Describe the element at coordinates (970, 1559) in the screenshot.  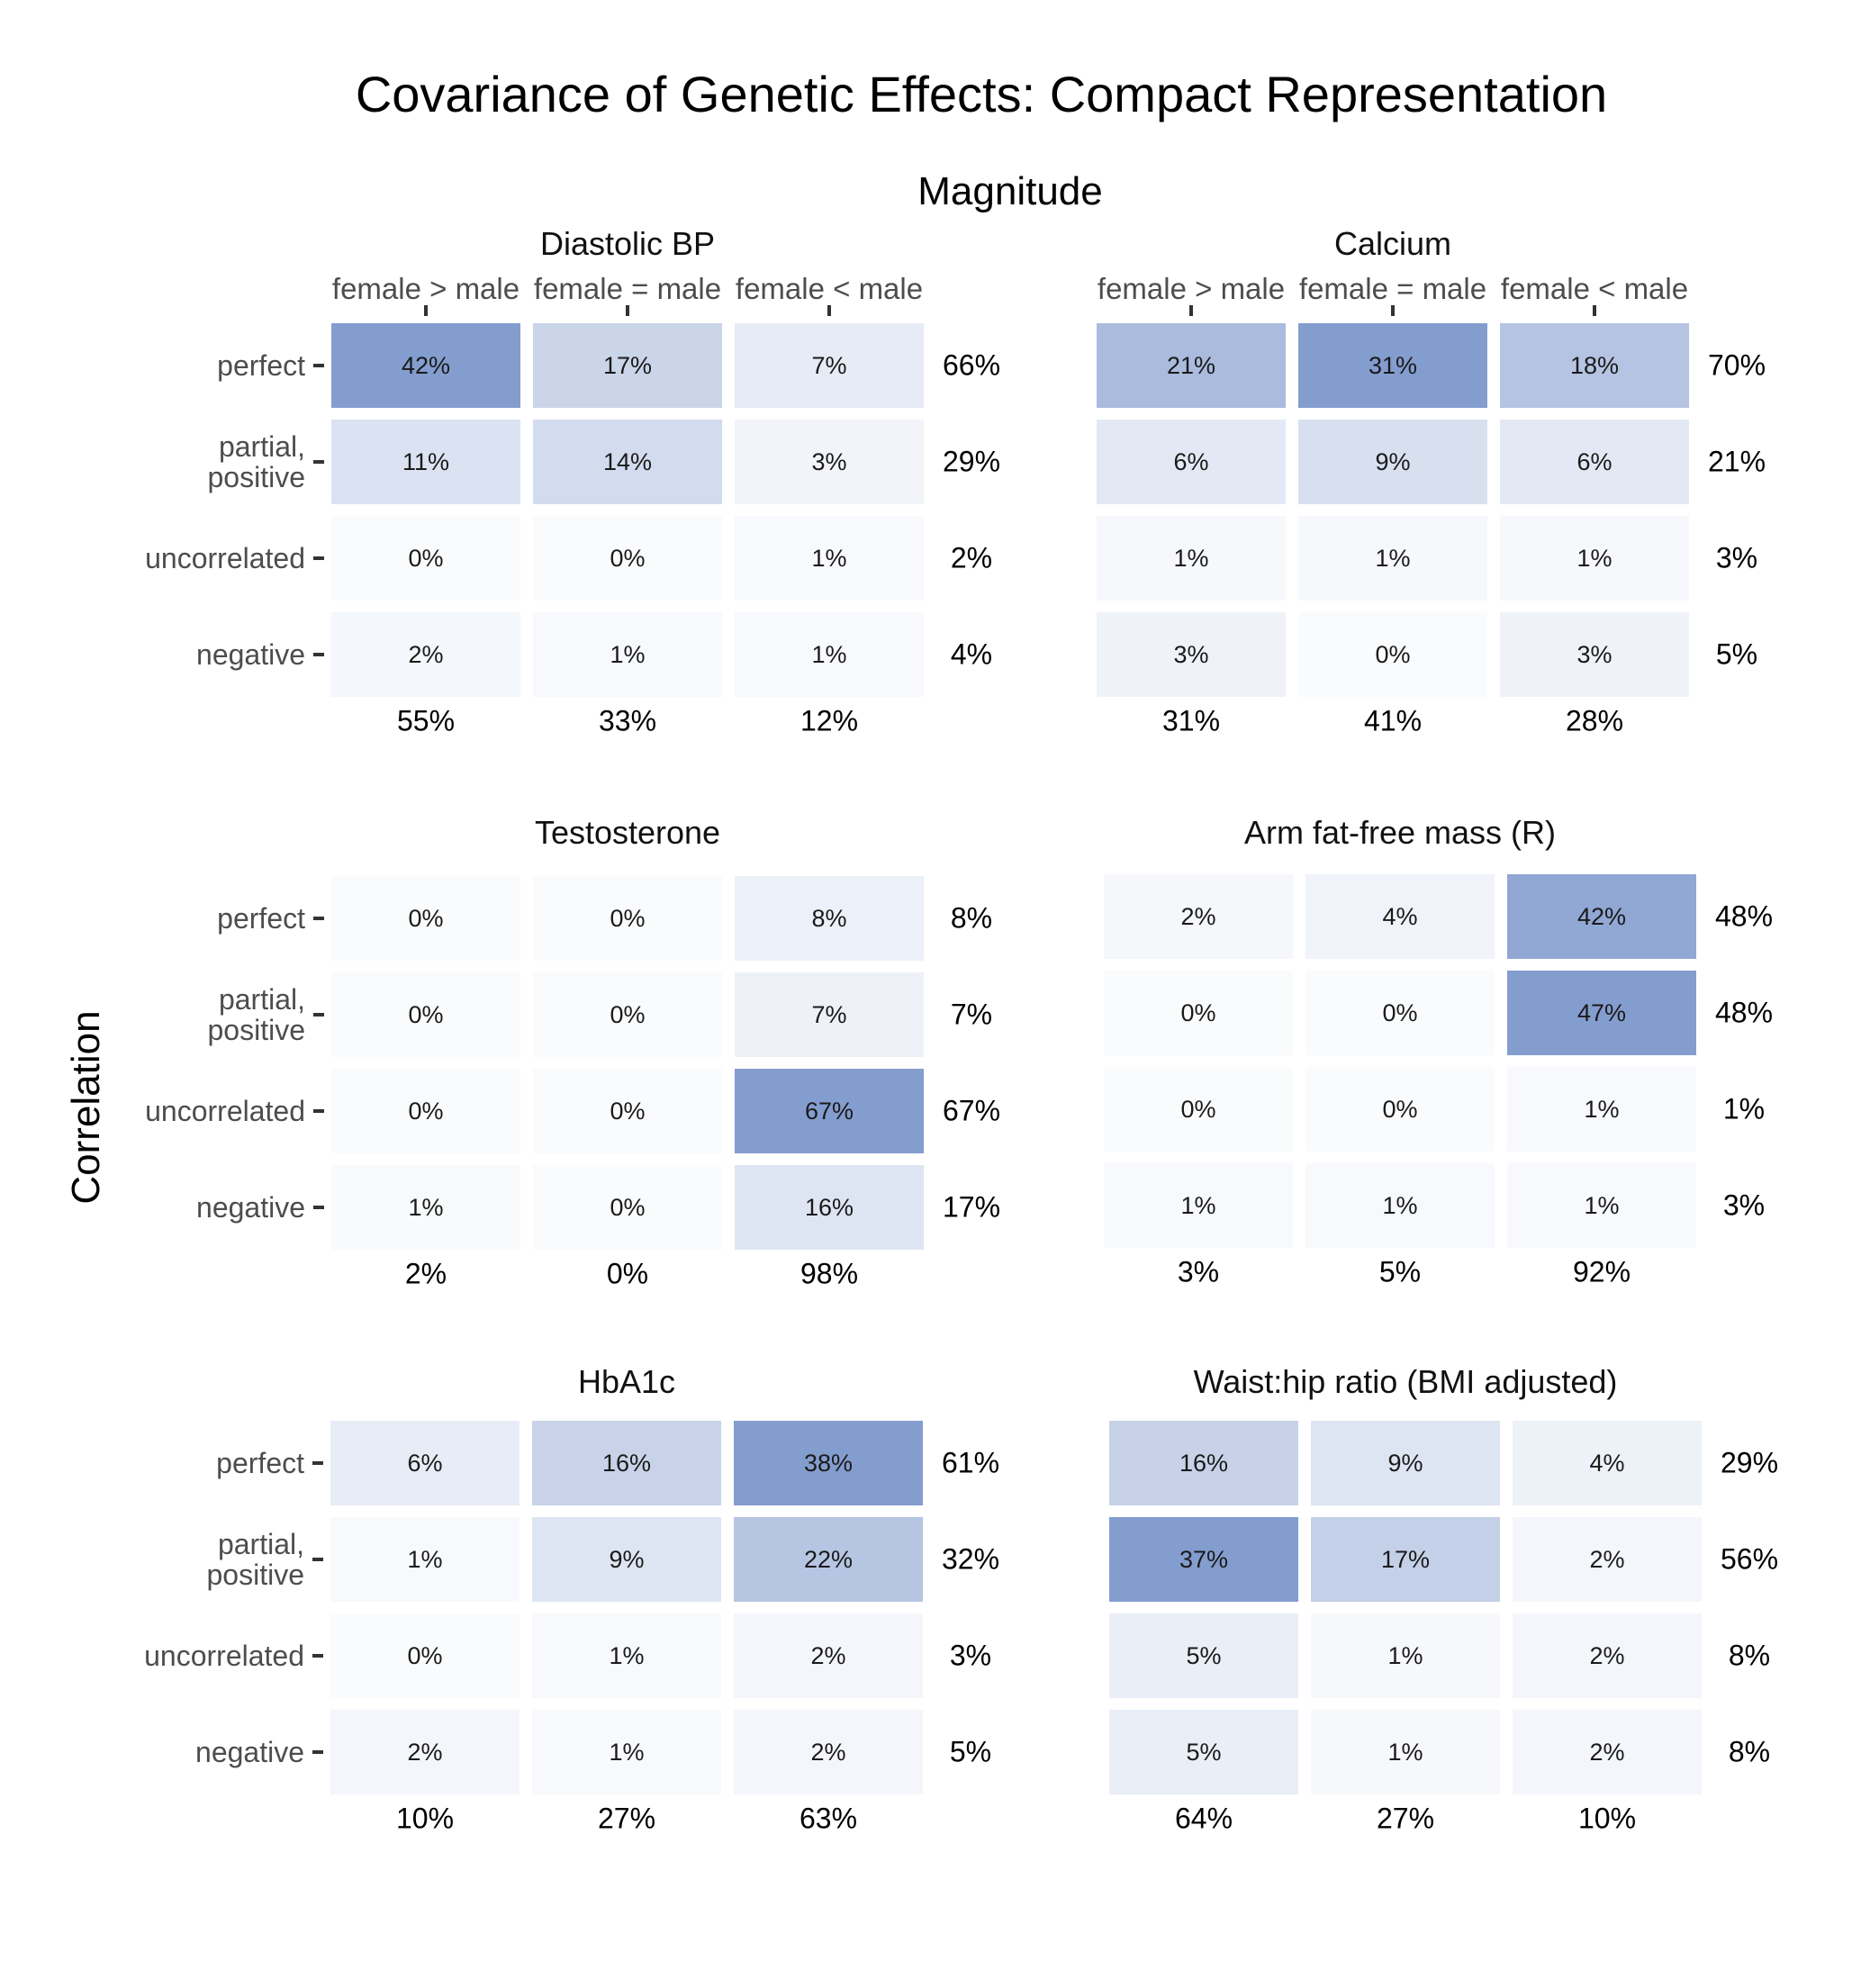
I see `row-total-label: 32%` at that location.